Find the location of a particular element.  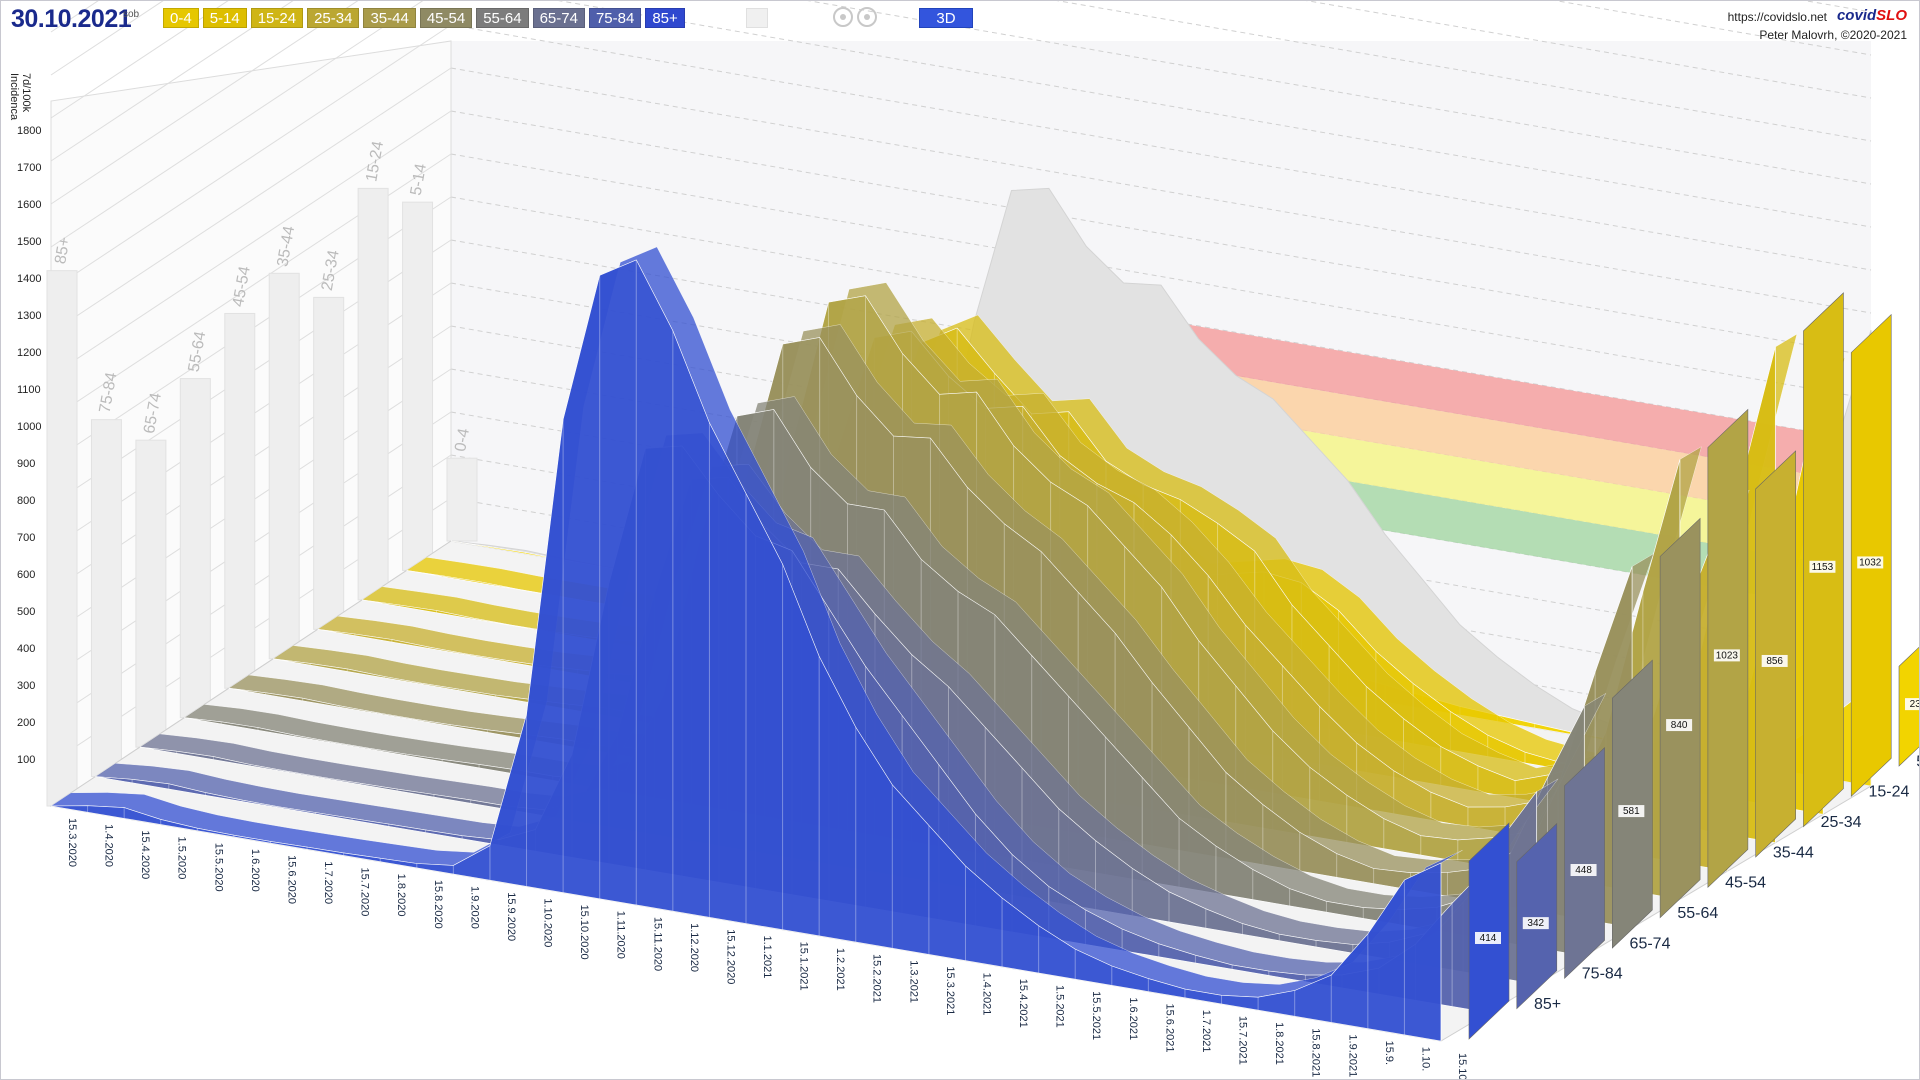

age-toggle-0: 0-4 is located at coordinates (181, 18).